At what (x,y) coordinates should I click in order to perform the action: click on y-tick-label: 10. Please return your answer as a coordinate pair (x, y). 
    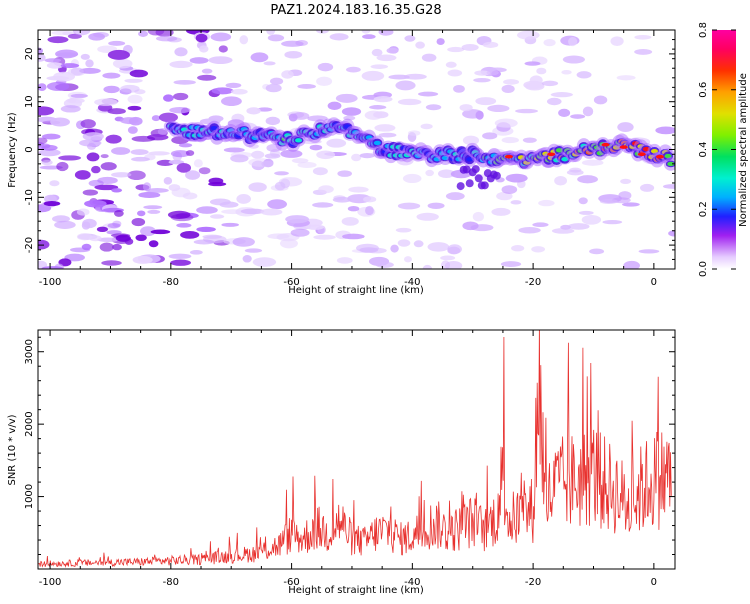
    Looking at the image, I should click on (29, 101).